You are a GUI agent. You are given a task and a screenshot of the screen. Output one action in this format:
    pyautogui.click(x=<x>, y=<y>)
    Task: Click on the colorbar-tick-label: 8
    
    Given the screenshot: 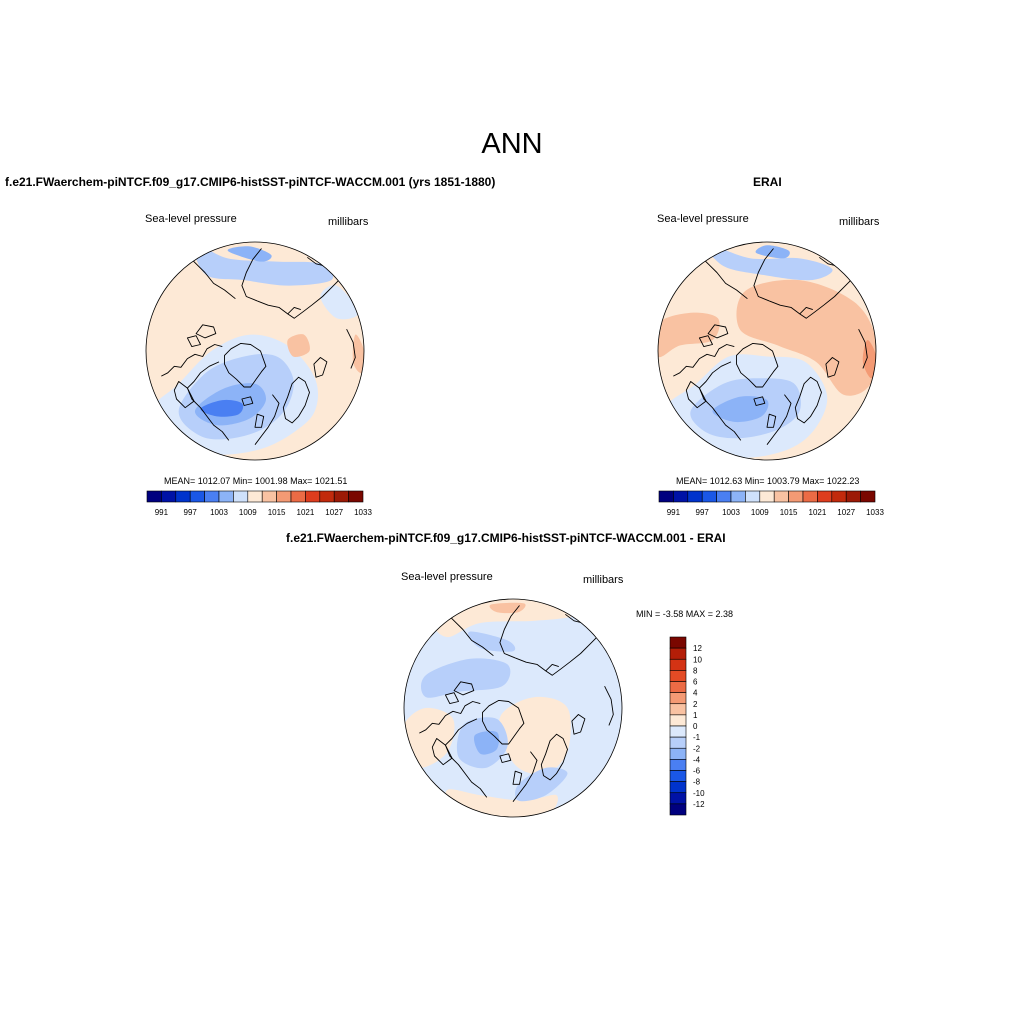 What is the action you would take?
    pyautogui.click(x=695, y=670)
    